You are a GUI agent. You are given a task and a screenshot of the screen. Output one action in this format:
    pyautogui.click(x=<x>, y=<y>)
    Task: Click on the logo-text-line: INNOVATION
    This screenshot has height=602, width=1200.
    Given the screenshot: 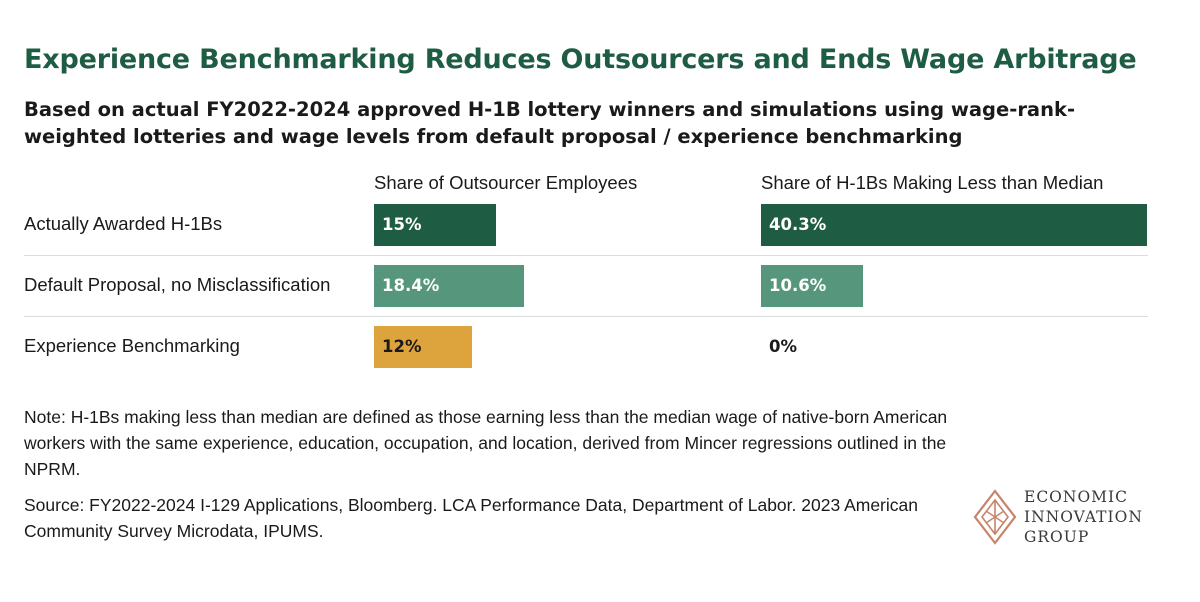 What is the action you would take?
    pyautogui.click(x=1083, y=517)
    